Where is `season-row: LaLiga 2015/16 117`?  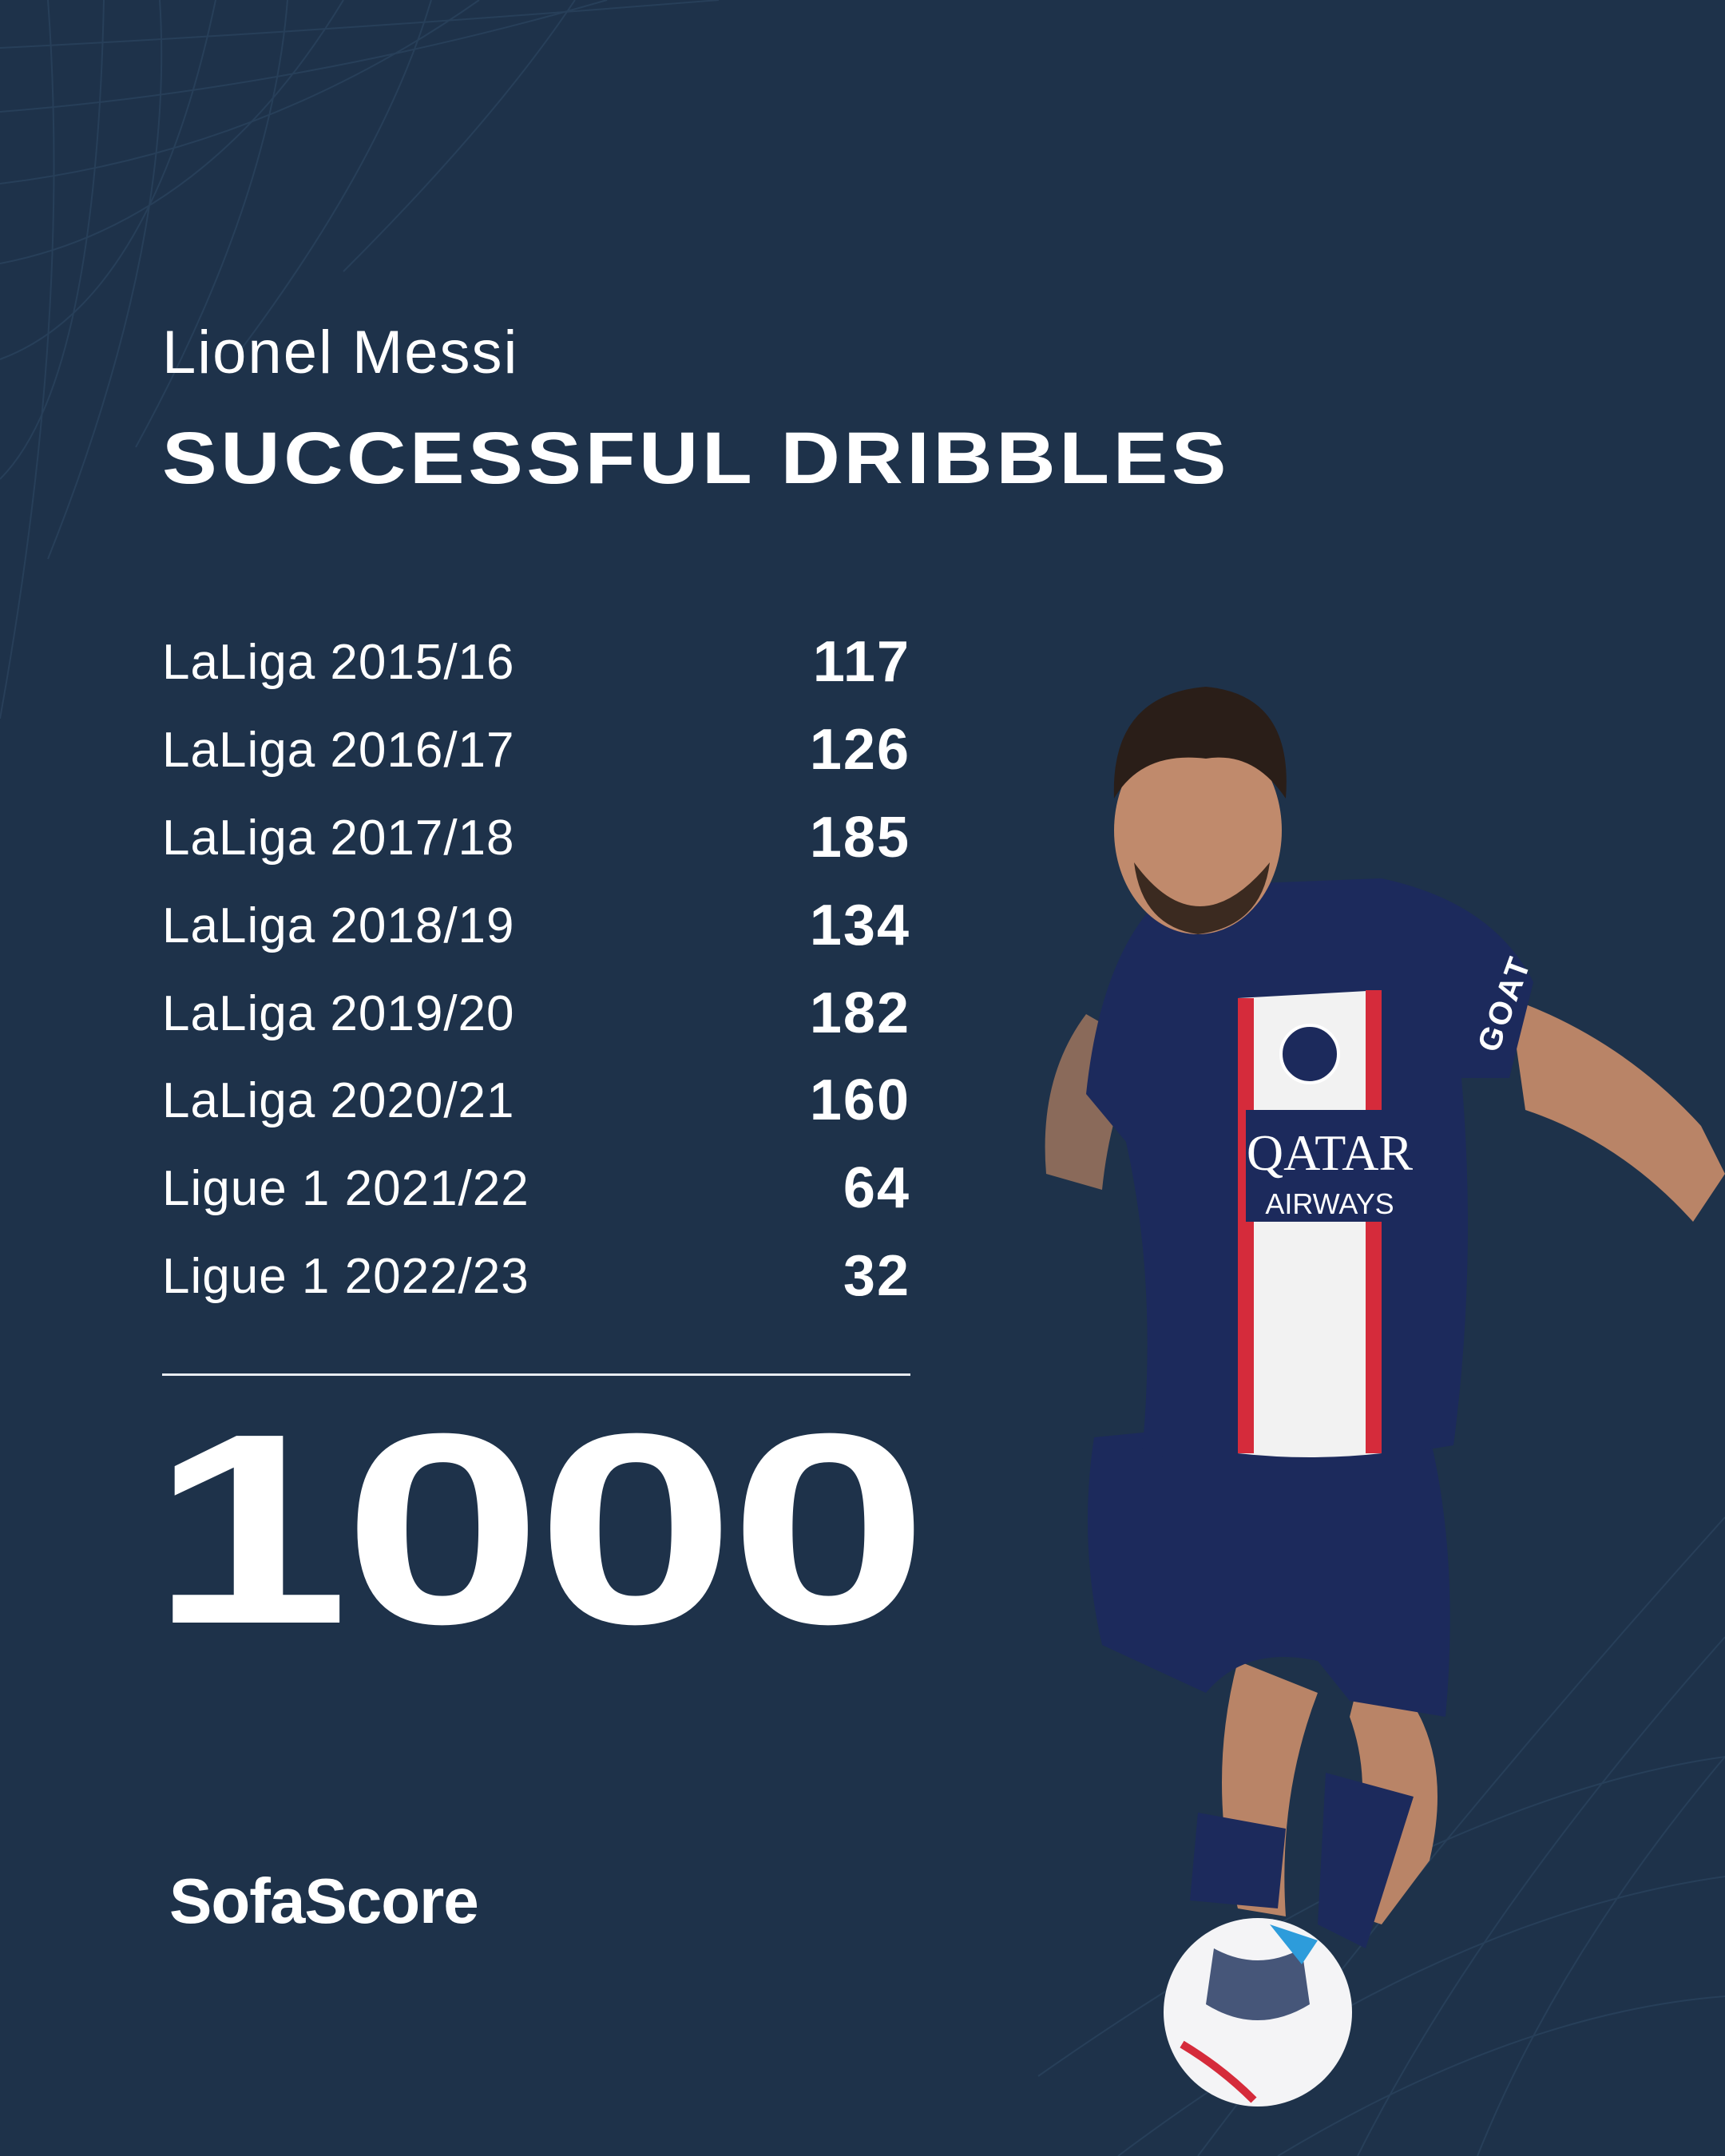
season-row: LaLiga 2015/16 117 is located at coordinates (536, 662).